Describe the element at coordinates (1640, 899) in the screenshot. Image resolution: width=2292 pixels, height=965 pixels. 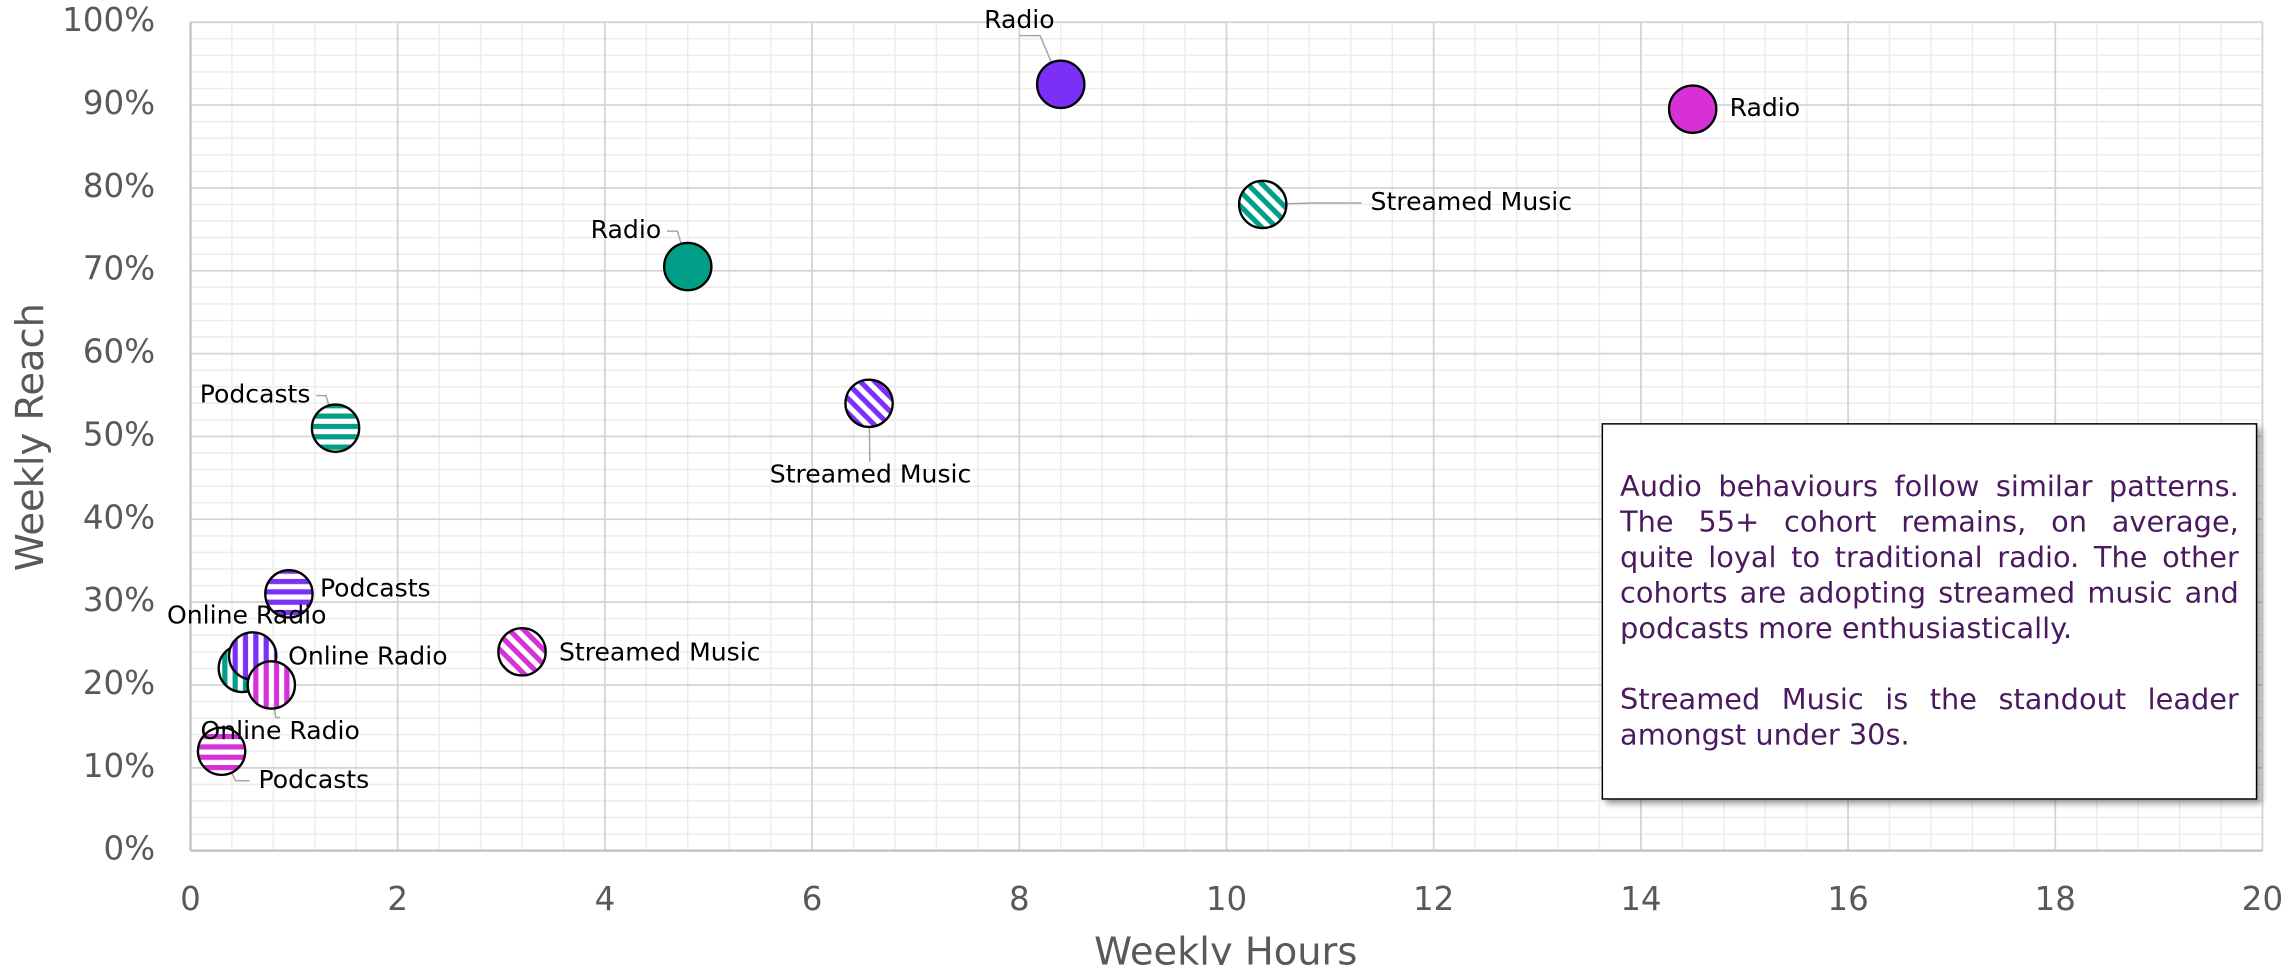
I see `x-tick-label: 14` at that location.